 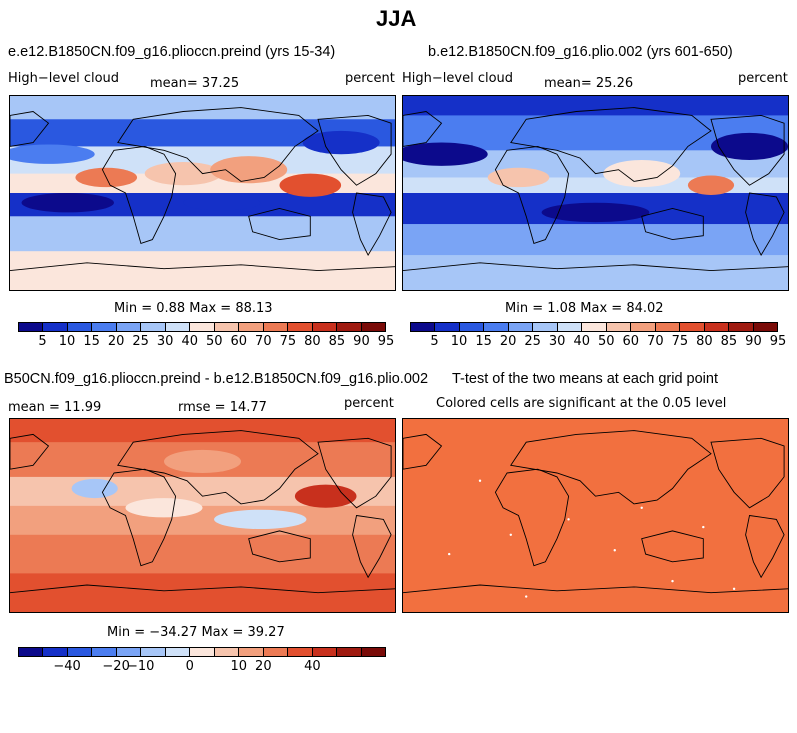 I want to click on panel2-variable-label: High−level cloud, so click(x=458, y=78).